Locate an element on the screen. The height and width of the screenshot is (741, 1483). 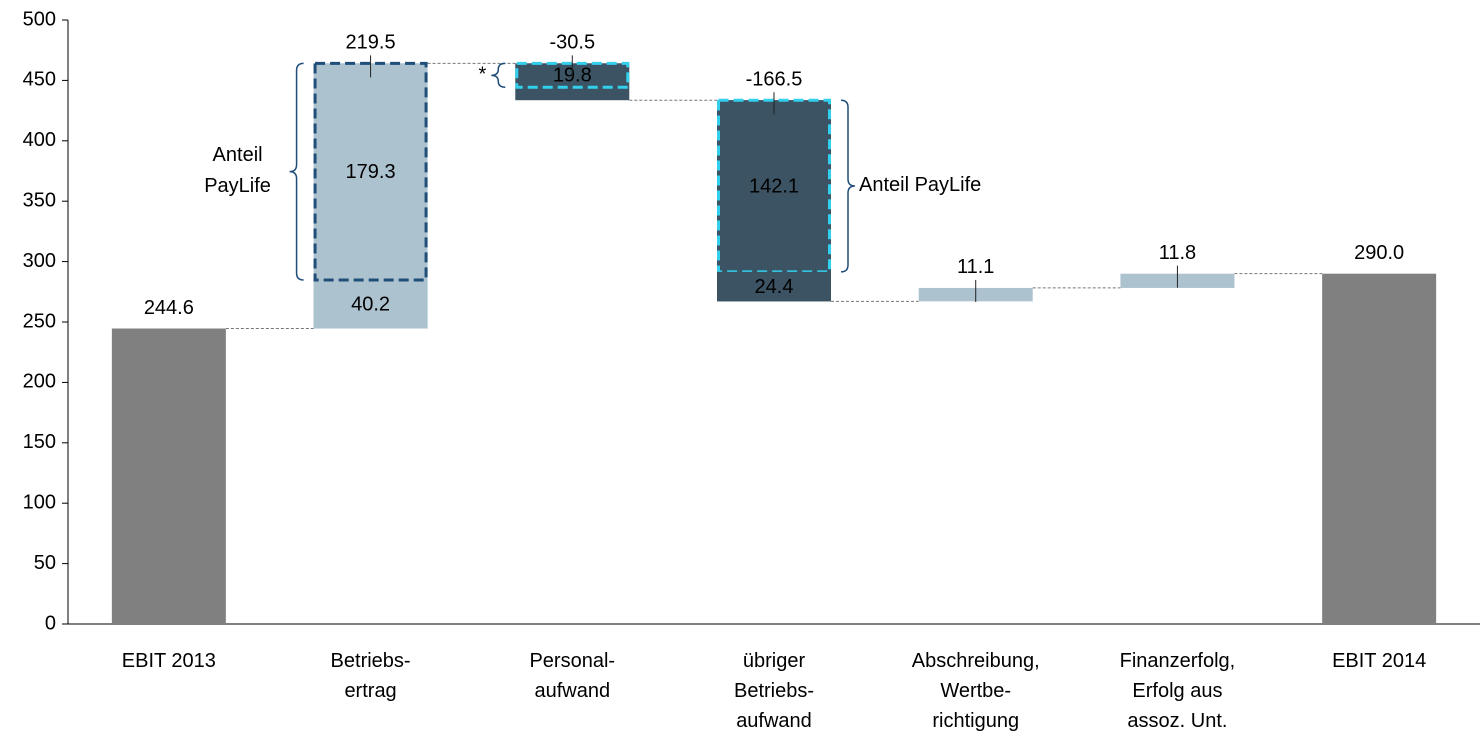
y-tick-label: 200 is located at coordinates (39, 382).